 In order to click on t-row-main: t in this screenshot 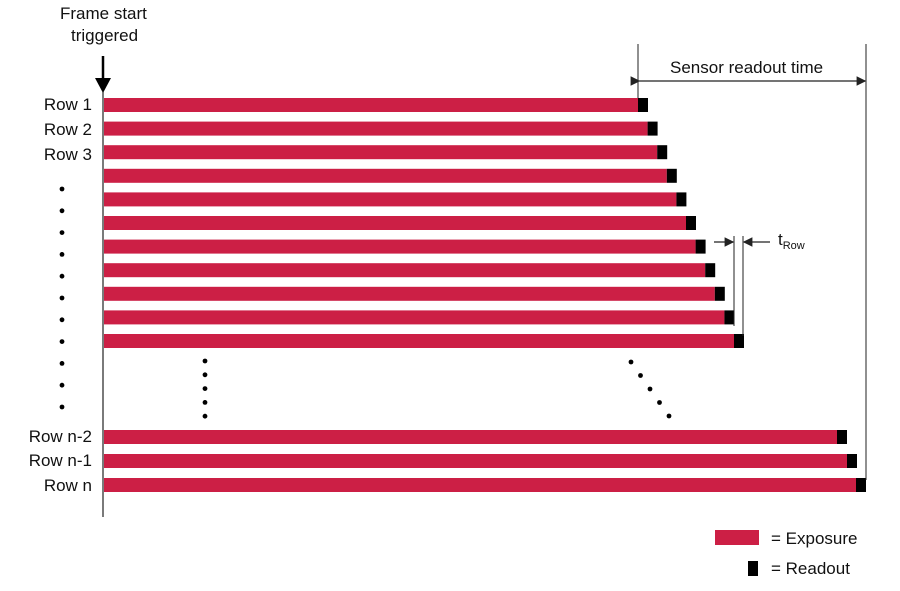, I will do `click(780, 239)`.